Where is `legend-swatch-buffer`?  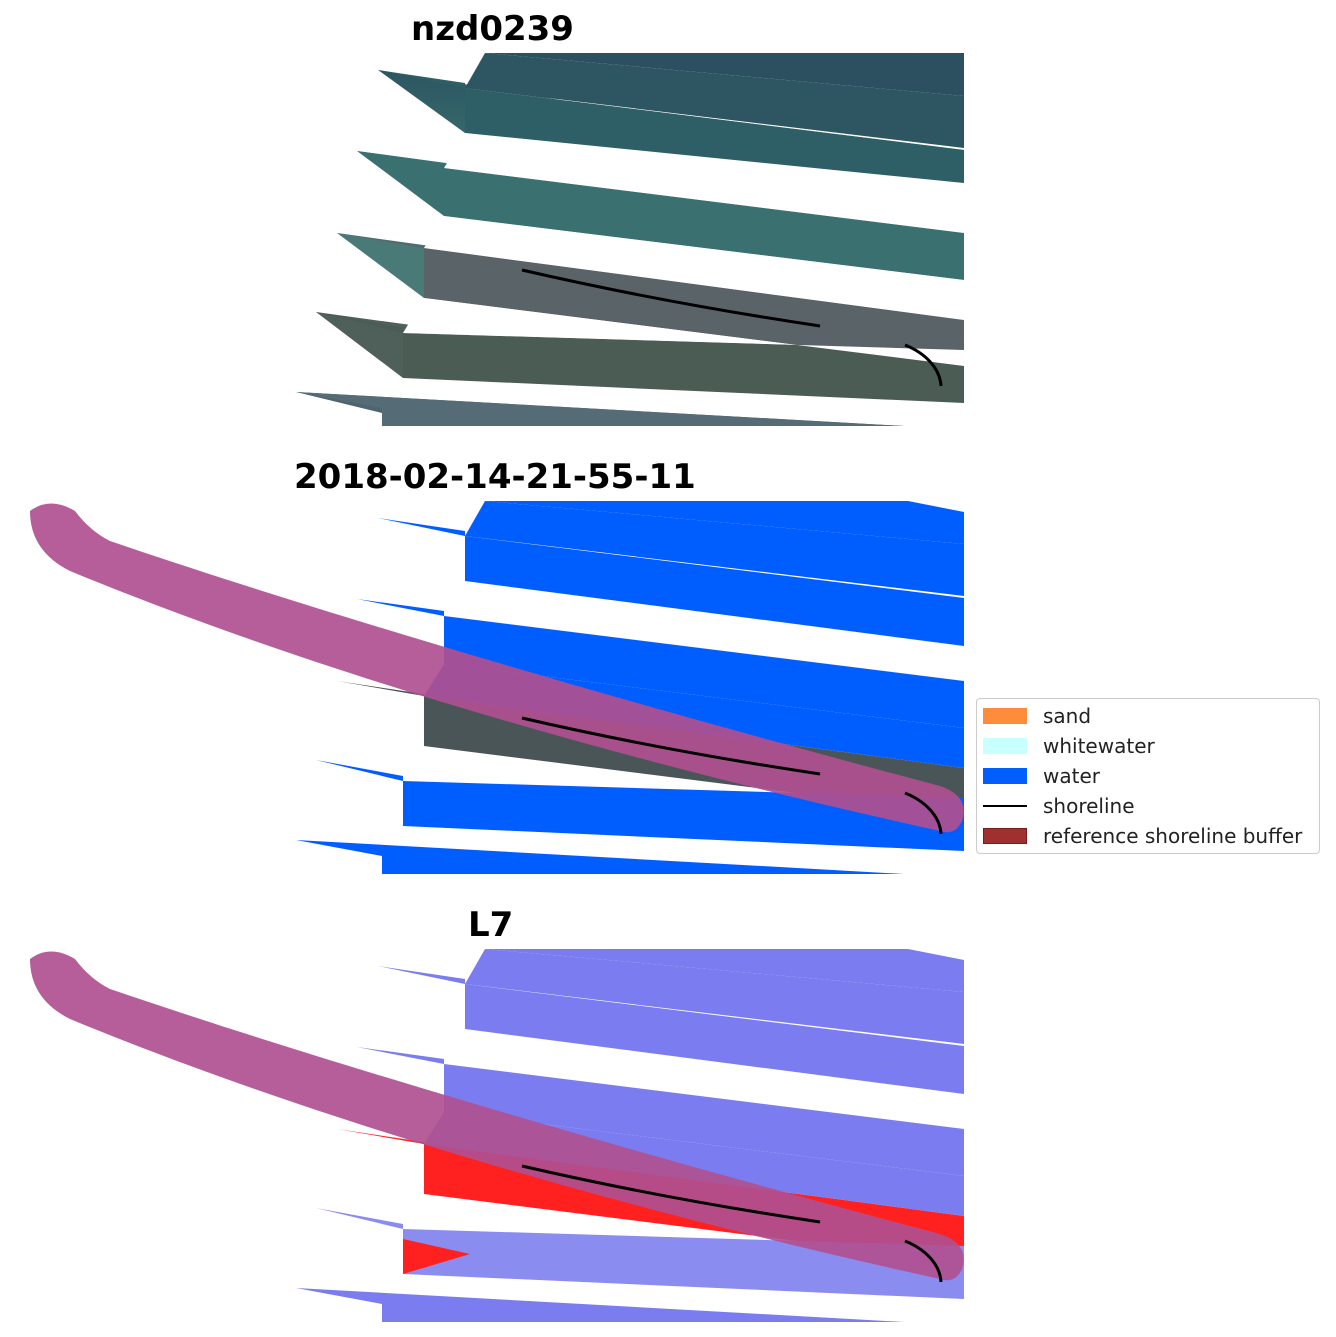
legend-swatch-buffer is located at coordinates (1005, 836).